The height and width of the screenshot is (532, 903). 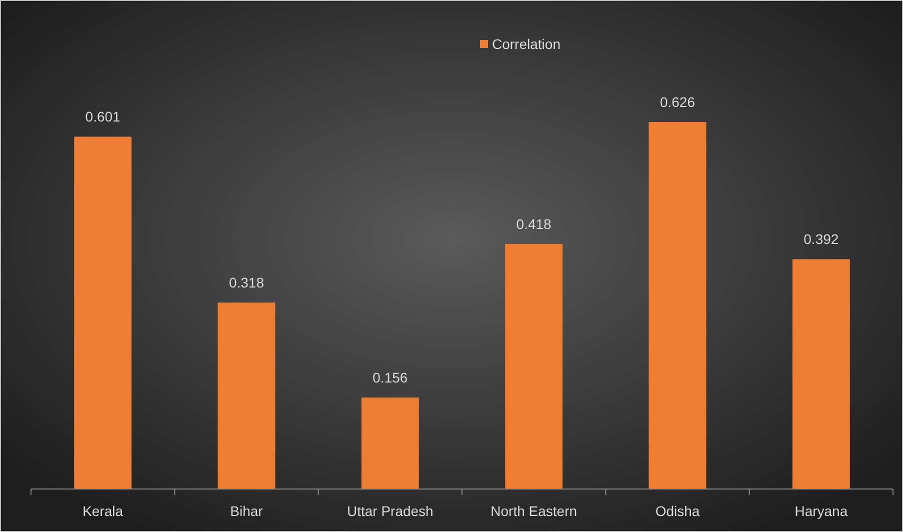 I want to click on data-label: 0.392, so click(x=821, y=239).